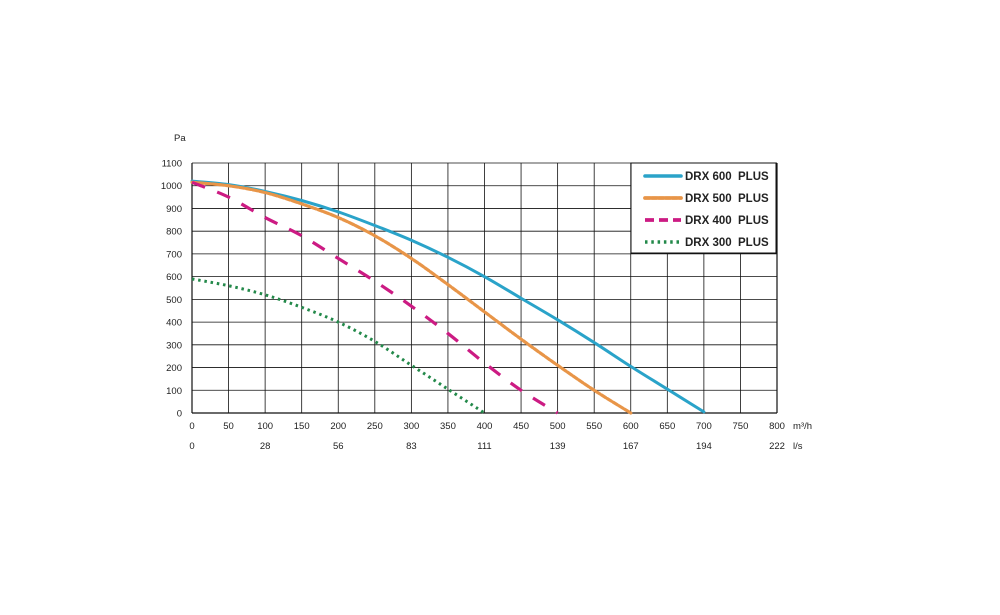  What do you see at coordinates (484, 446) in the screenshot?
I see `x-tick-label-ls: 111` at bounding box center [484, 446].